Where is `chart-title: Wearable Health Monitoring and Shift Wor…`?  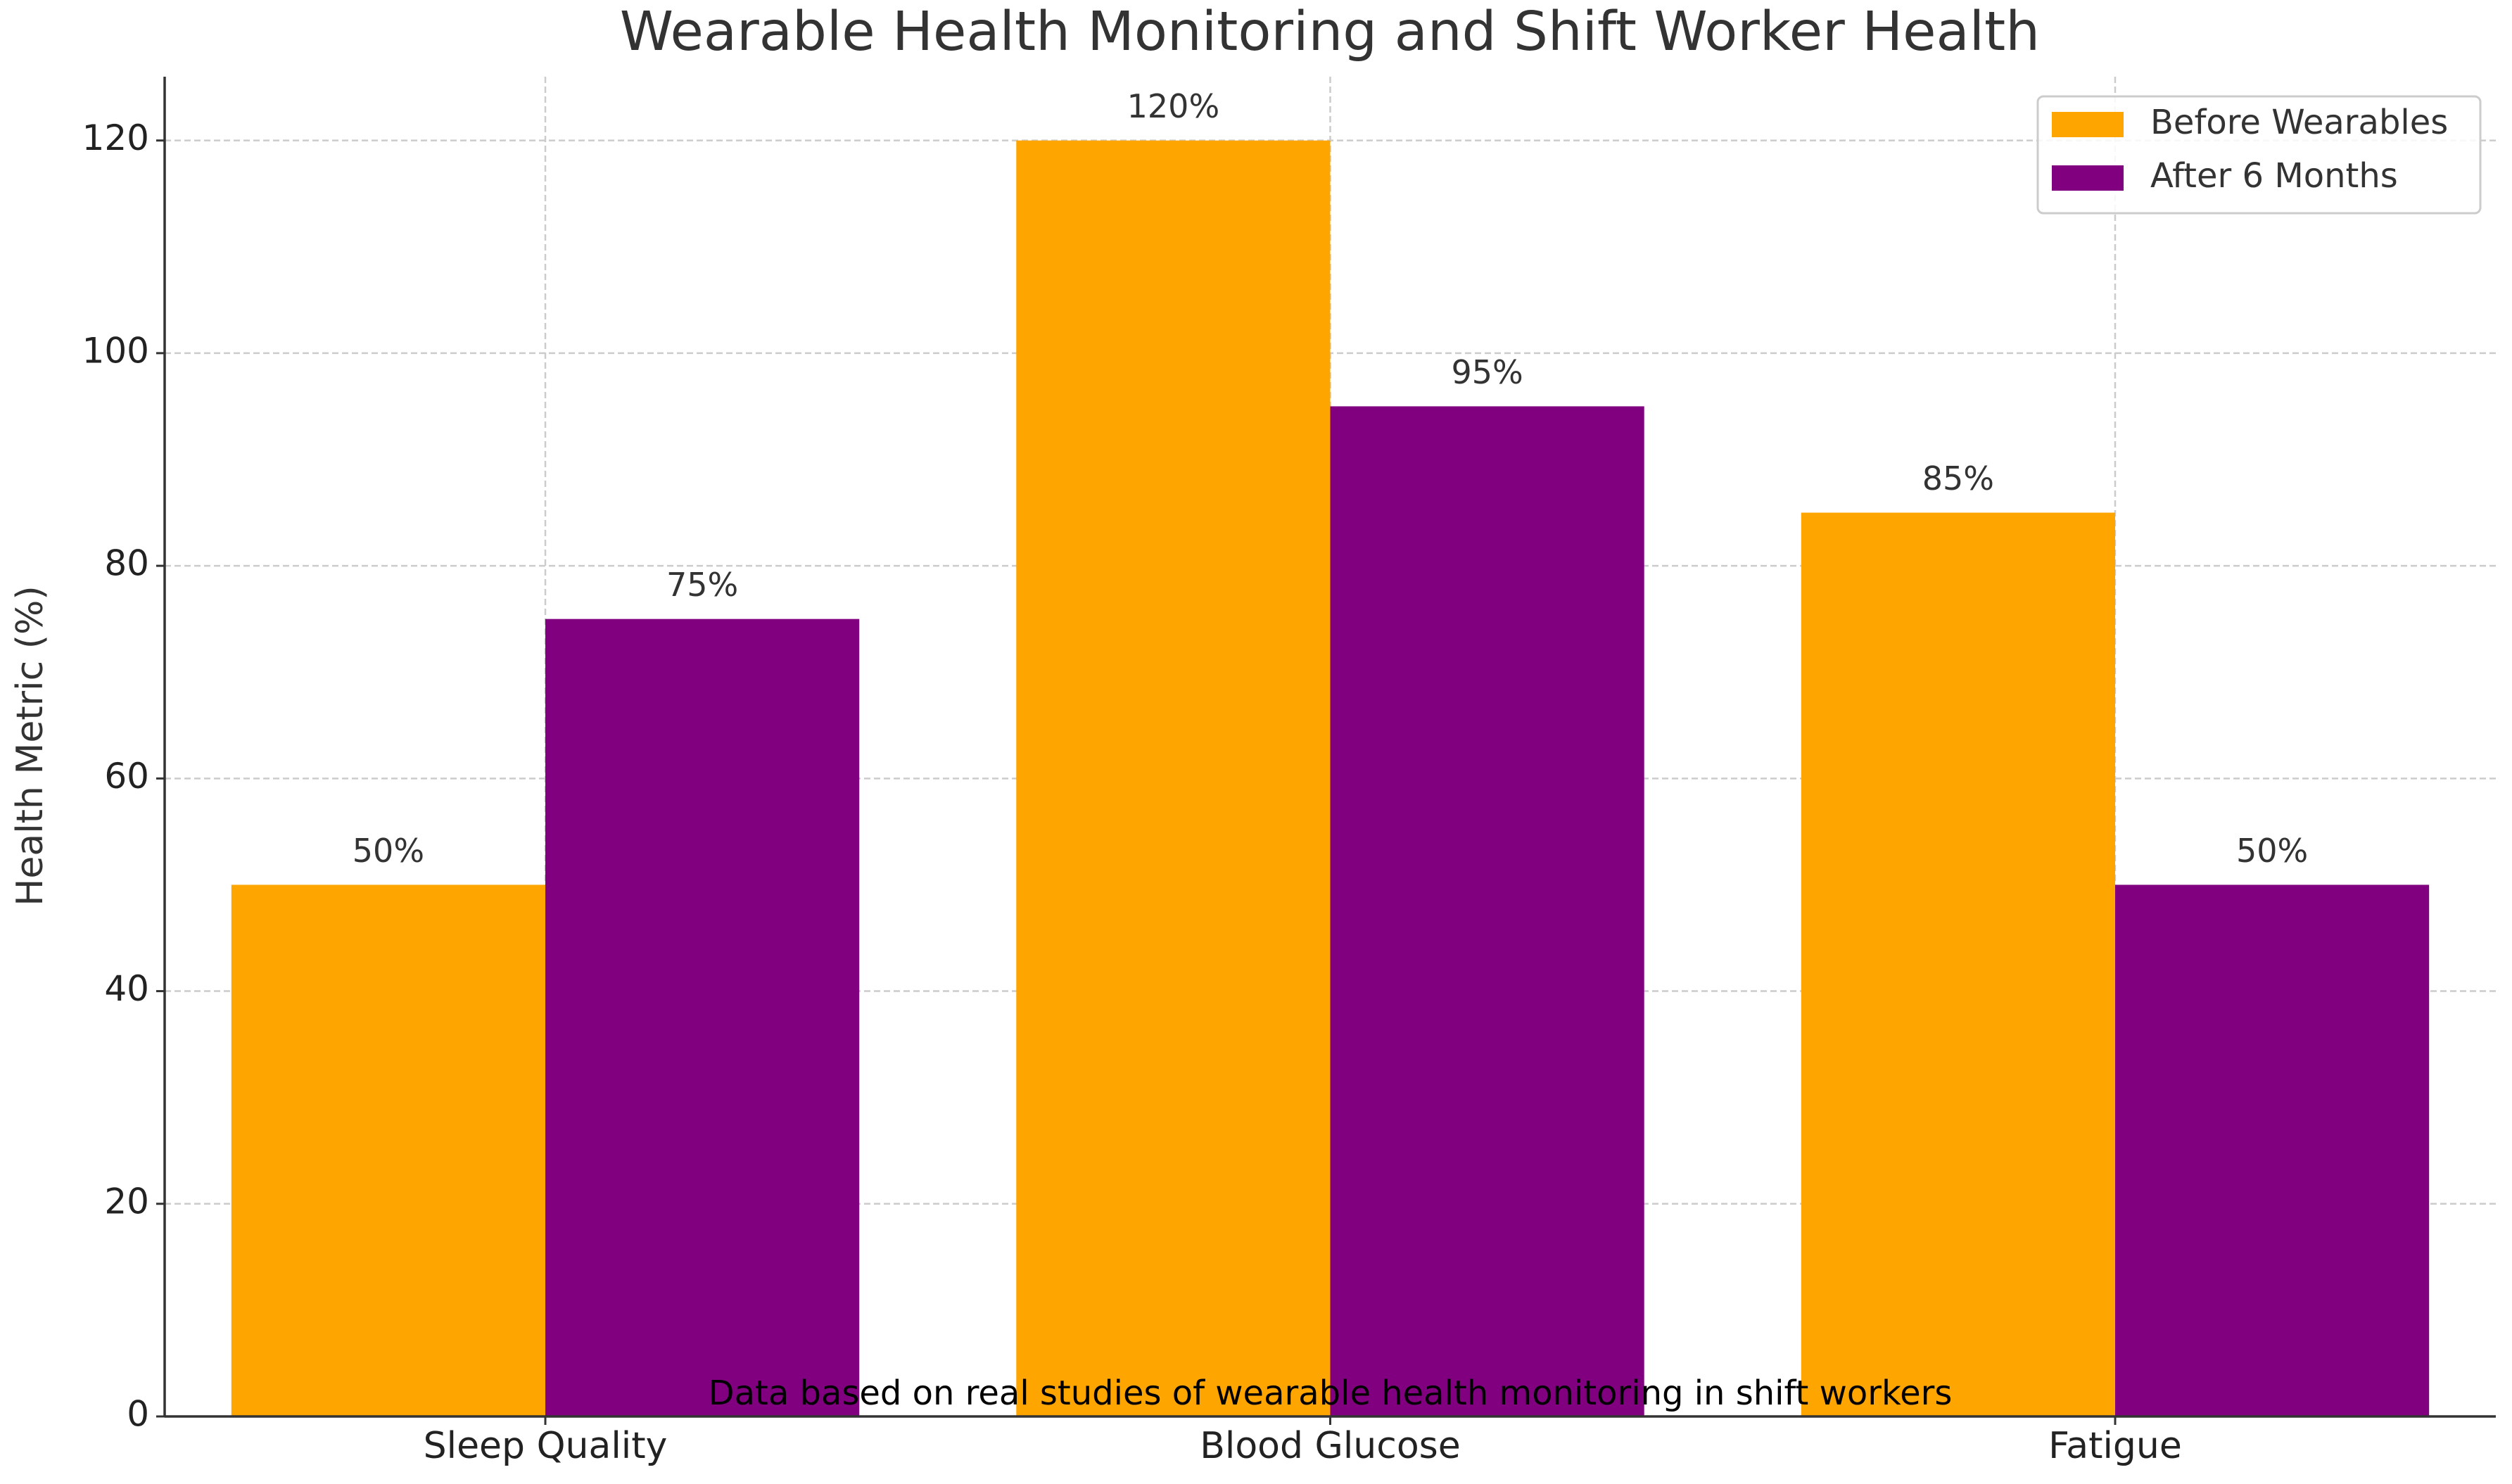
chart-title: Wearable Health Monitoring and Shift Wor… is located at coordinates (1330, 32).